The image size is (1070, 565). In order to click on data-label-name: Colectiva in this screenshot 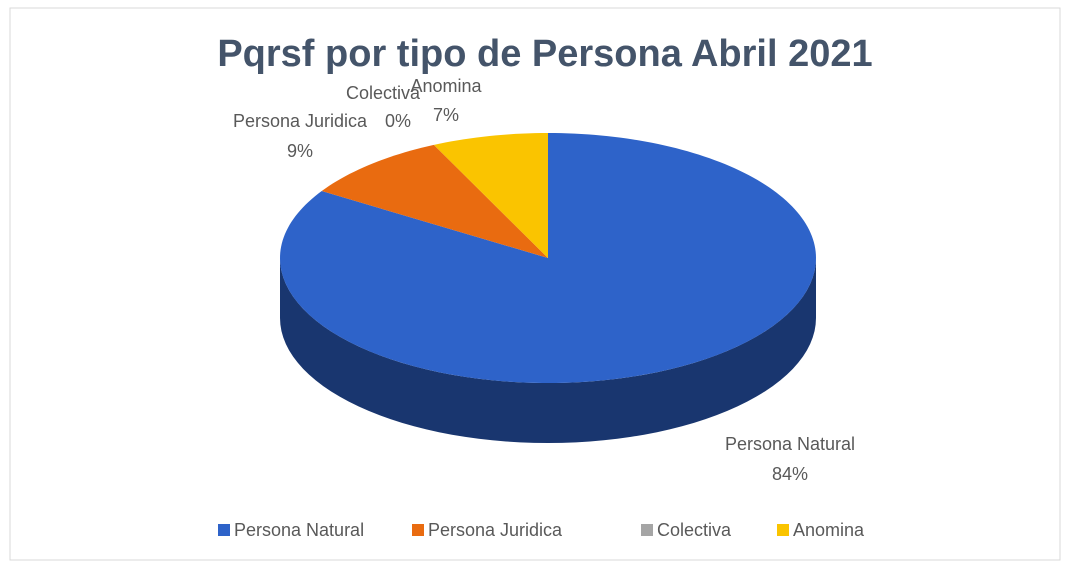, I will do `click(383, 93)`.